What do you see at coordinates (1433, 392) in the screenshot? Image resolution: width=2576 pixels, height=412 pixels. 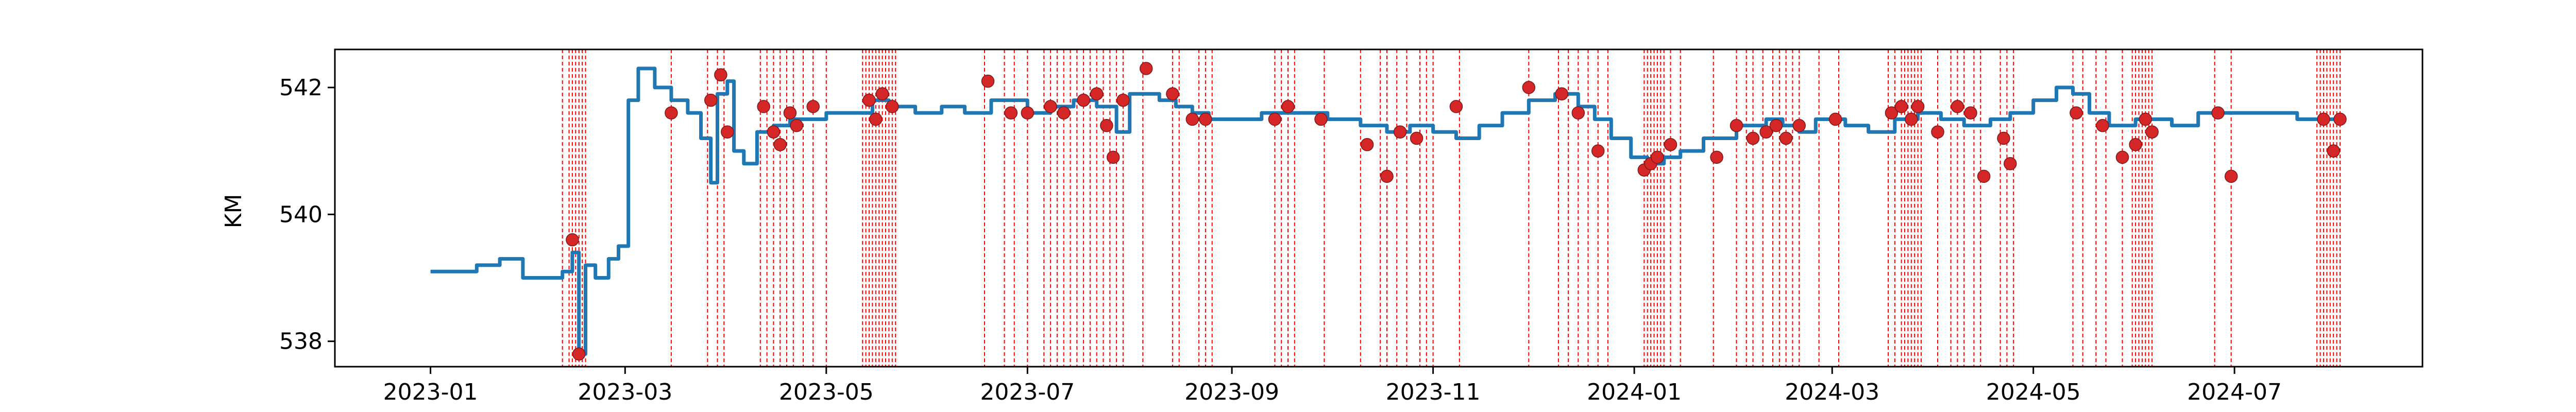 I see `x-tick-label: 2023-11` at bounding box center [1433, 392].